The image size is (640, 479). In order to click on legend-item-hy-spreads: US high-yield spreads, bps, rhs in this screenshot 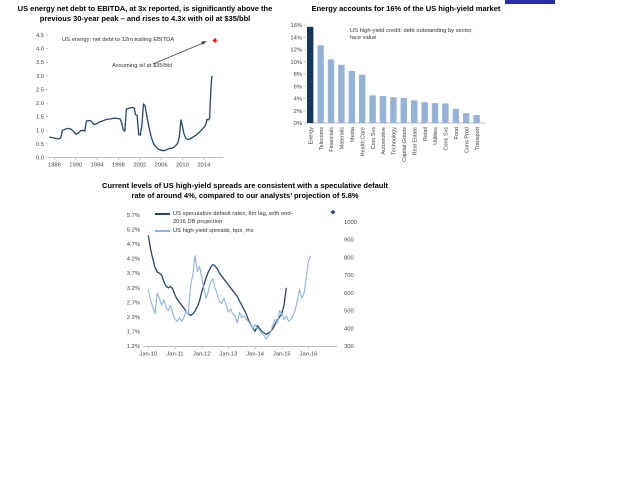, I will do `click(235, 231)`.